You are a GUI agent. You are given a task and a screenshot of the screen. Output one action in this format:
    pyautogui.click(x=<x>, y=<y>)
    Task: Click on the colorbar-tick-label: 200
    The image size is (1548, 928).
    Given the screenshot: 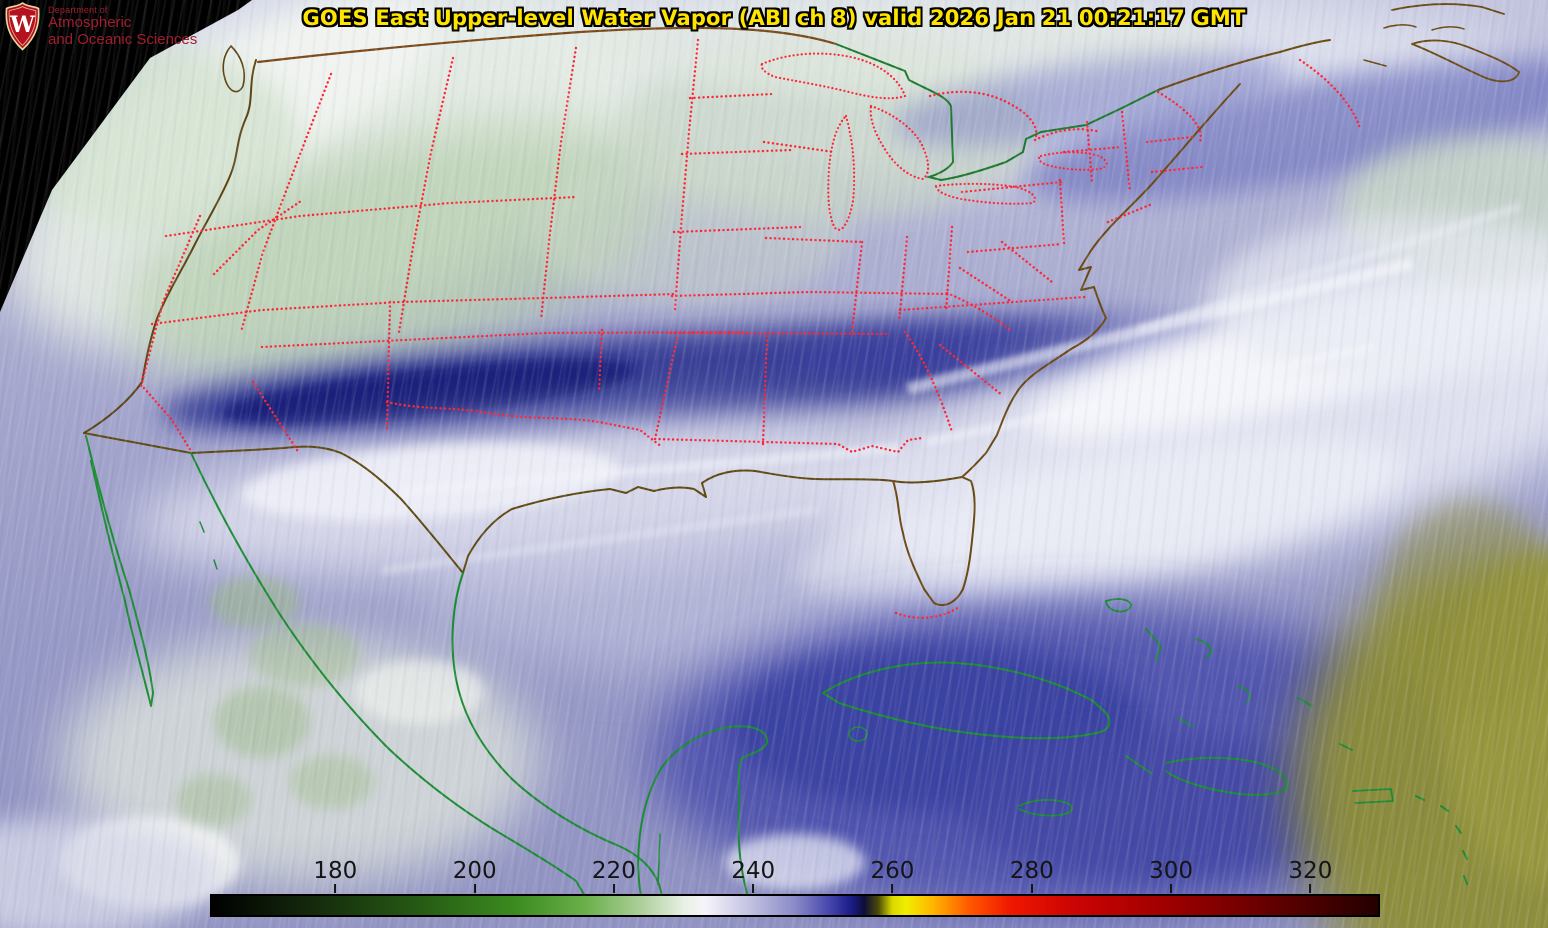 What is the action you would take?
    pyautogui.click(x=474, y=871)
    